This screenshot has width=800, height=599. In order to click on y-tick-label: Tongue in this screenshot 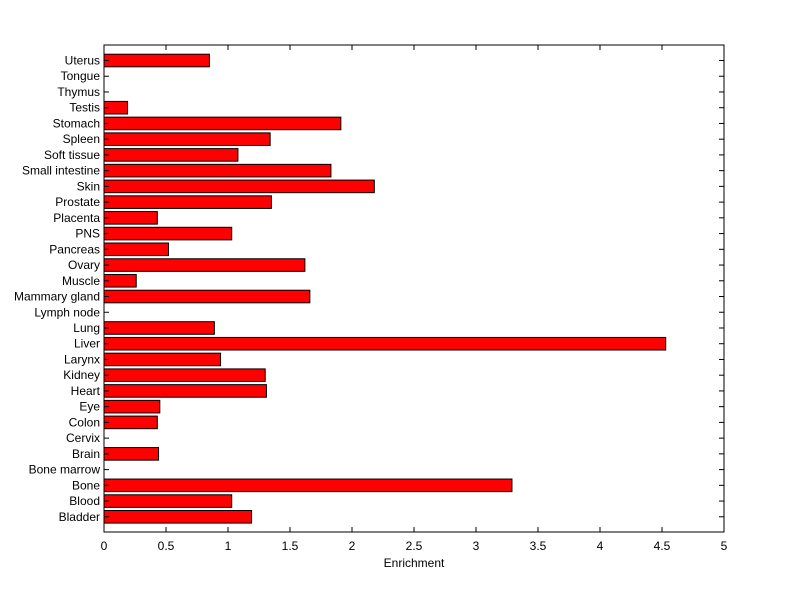, I will do `click(81, 76)`.